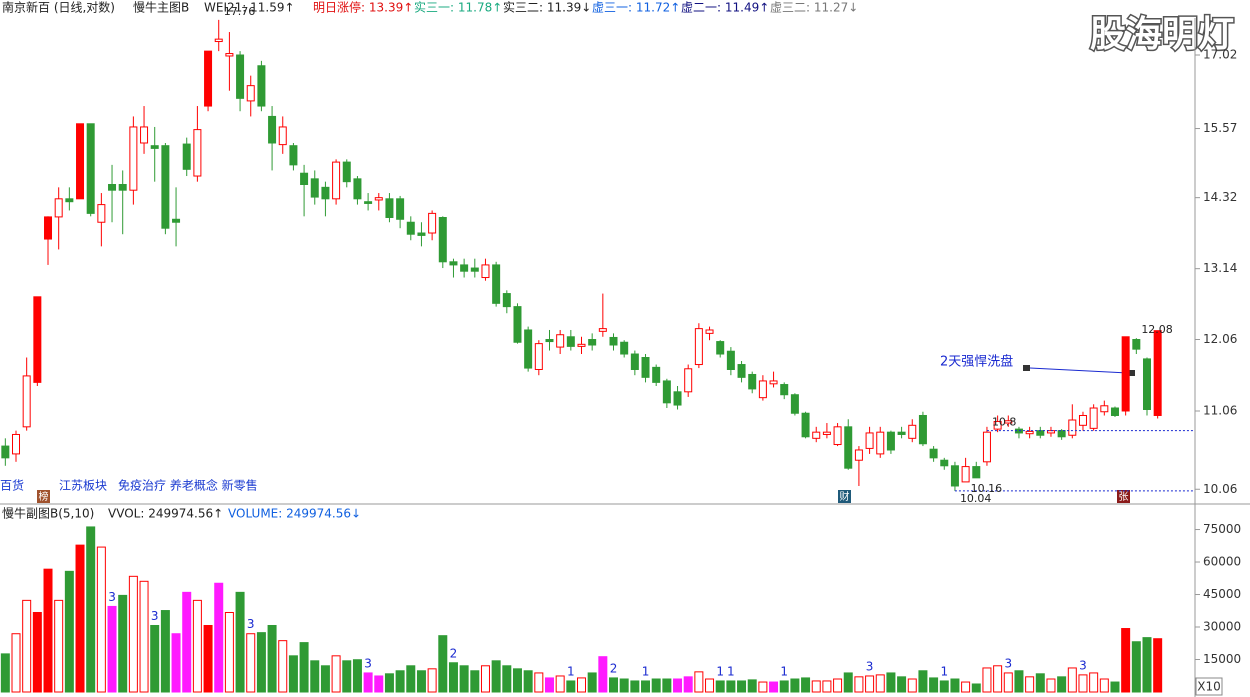 The image size is (1250, 697). Describe the element at coordinates (976, 498) in the screenshot. I see `price-label: 10.04` at that location.